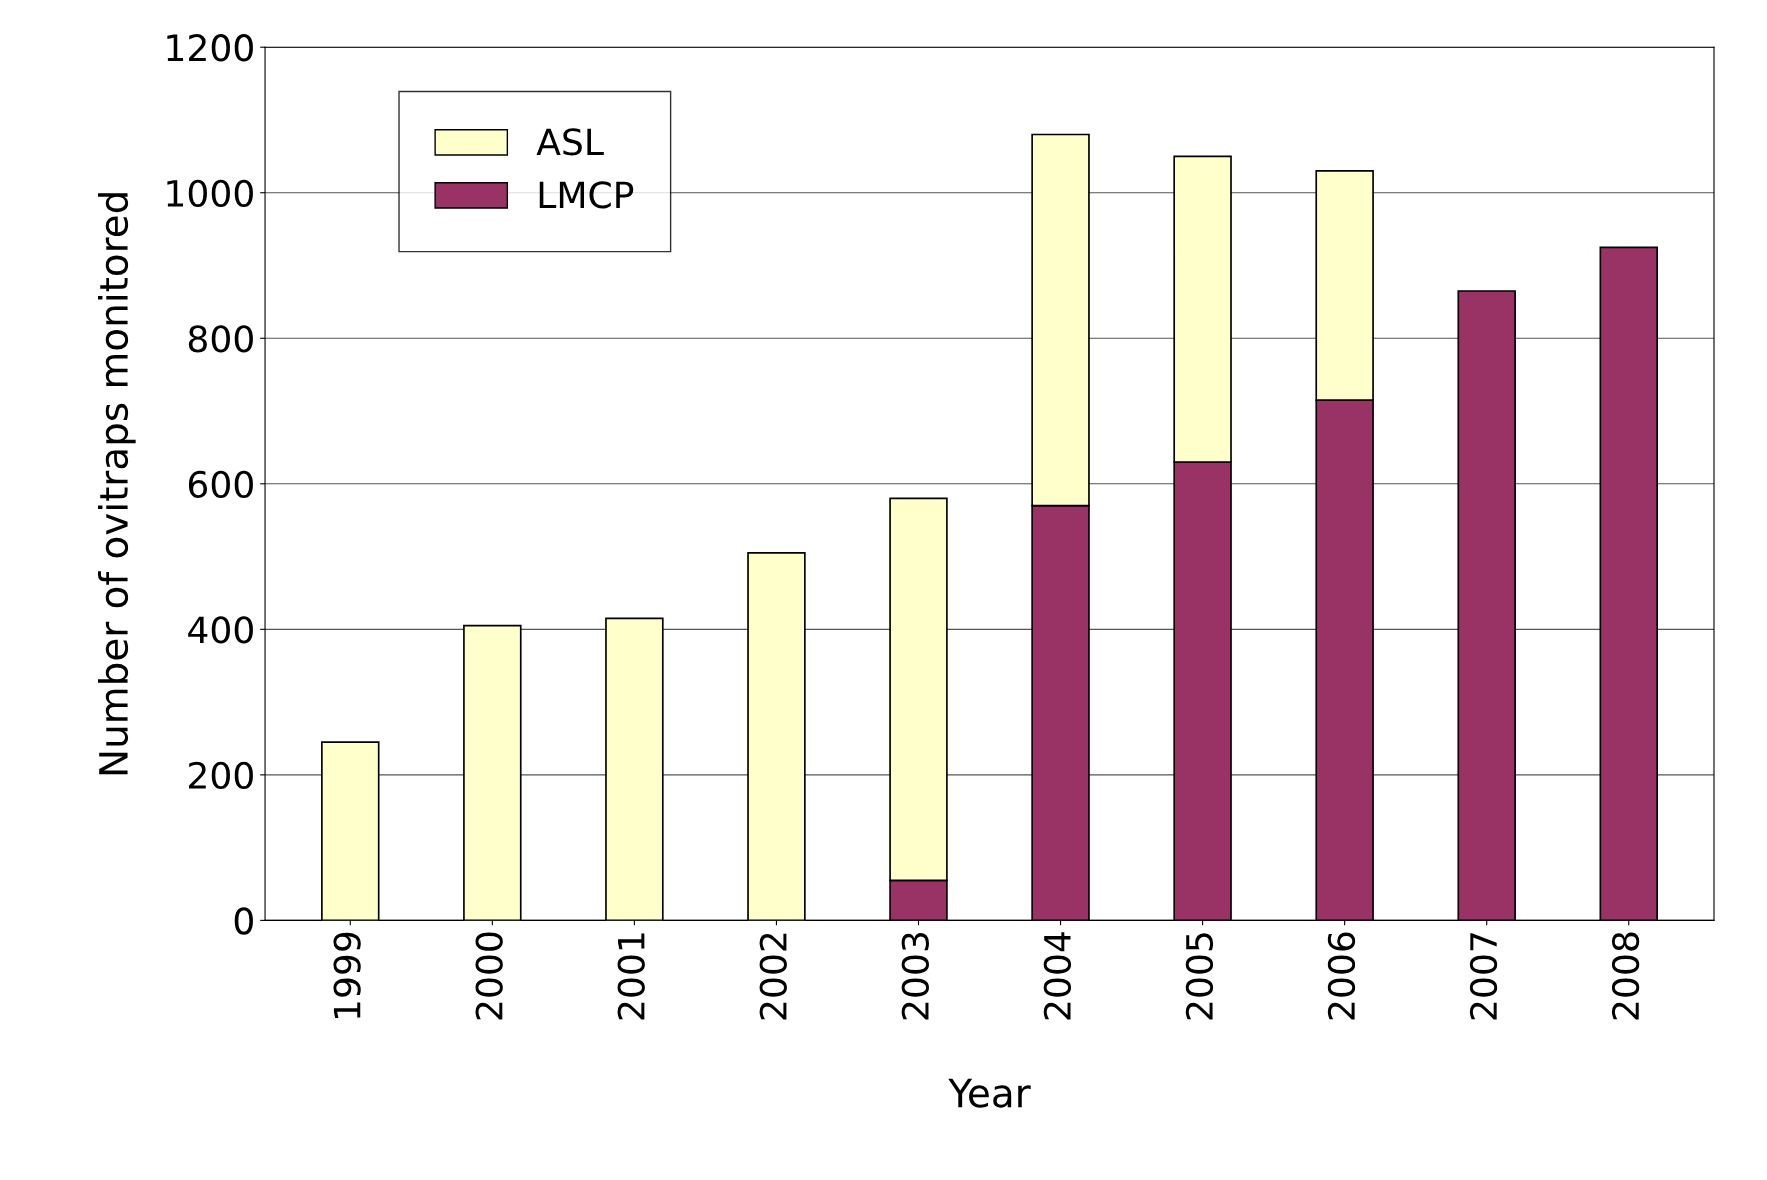  What do you see at coordinates (220, 484) in the screenshot?
I see `y-tick-label: 600` at bounding box center [220, 484].